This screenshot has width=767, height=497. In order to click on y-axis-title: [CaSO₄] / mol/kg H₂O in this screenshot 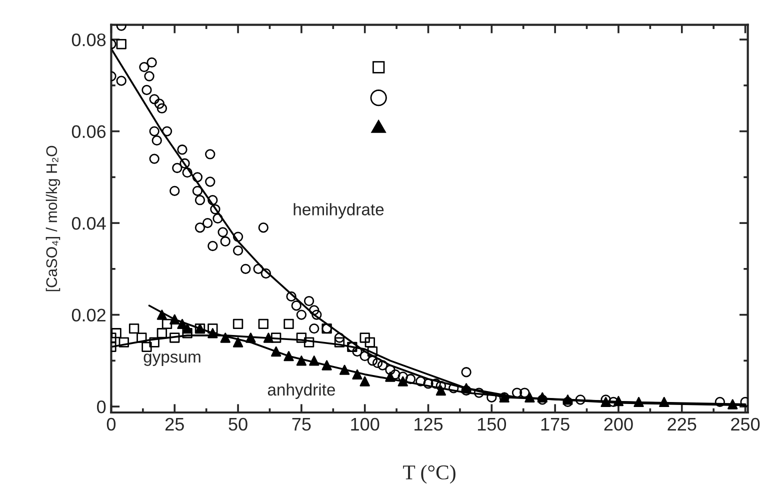, I will do `click(53, 219)`.